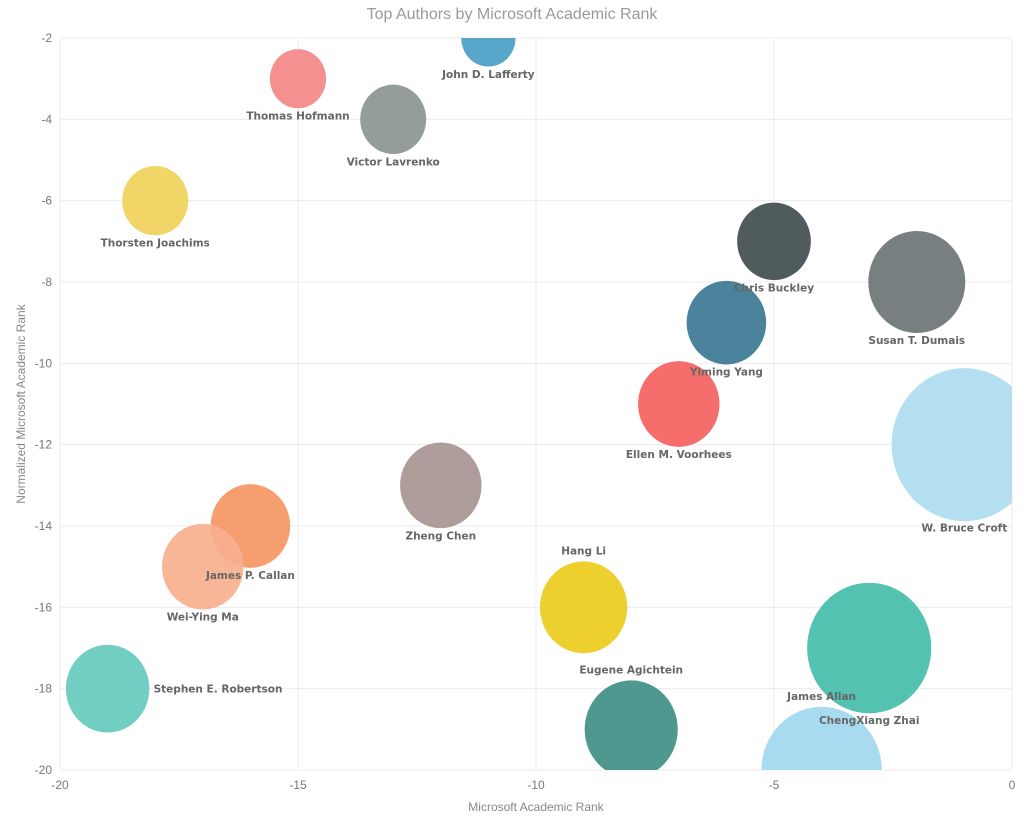 This screenshot has height=821, width=1024. Describe the element at coordinates (44, 770) in the screenshot. I see `y-tick-label: -20` at that location.